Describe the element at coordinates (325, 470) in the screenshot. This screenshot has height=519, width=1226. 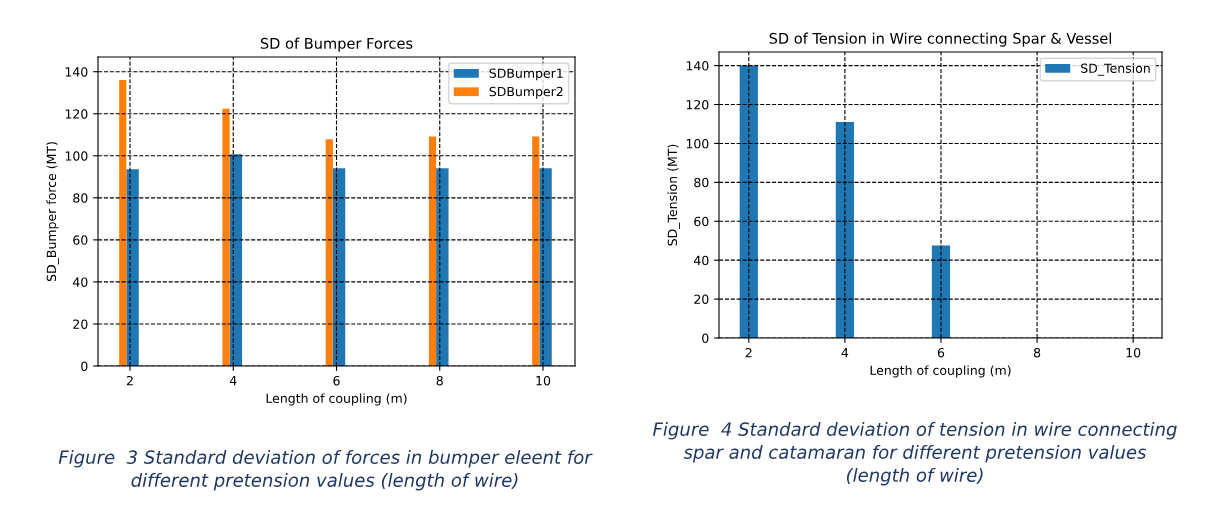
I see `caption: Figure 3 Standard deviation of forces in bumper eleent for different pretension values (length of wire)` at that location.